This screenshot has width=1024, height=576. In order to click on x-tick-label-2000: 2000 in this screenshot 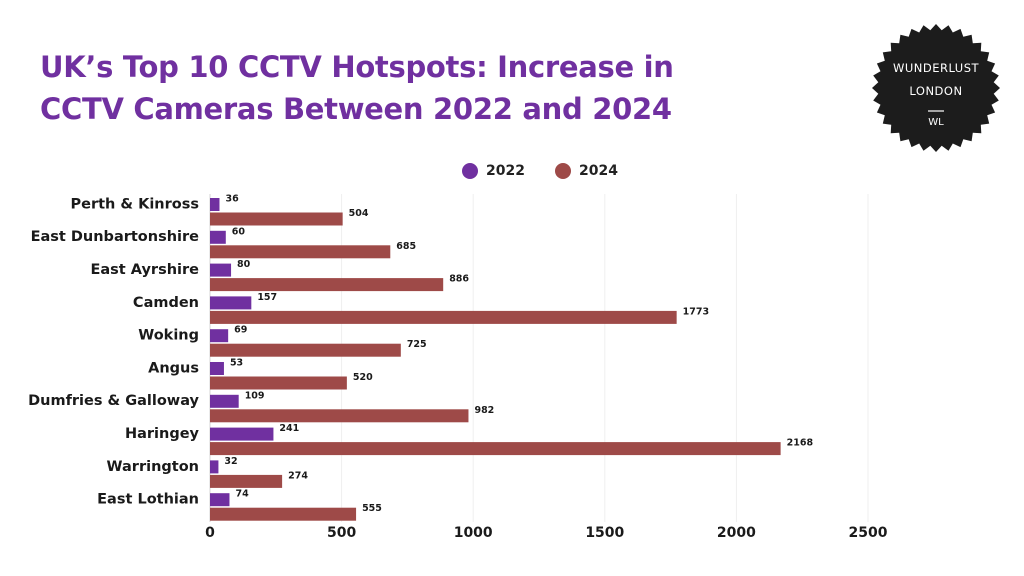, I will do `click(736, 533)`.